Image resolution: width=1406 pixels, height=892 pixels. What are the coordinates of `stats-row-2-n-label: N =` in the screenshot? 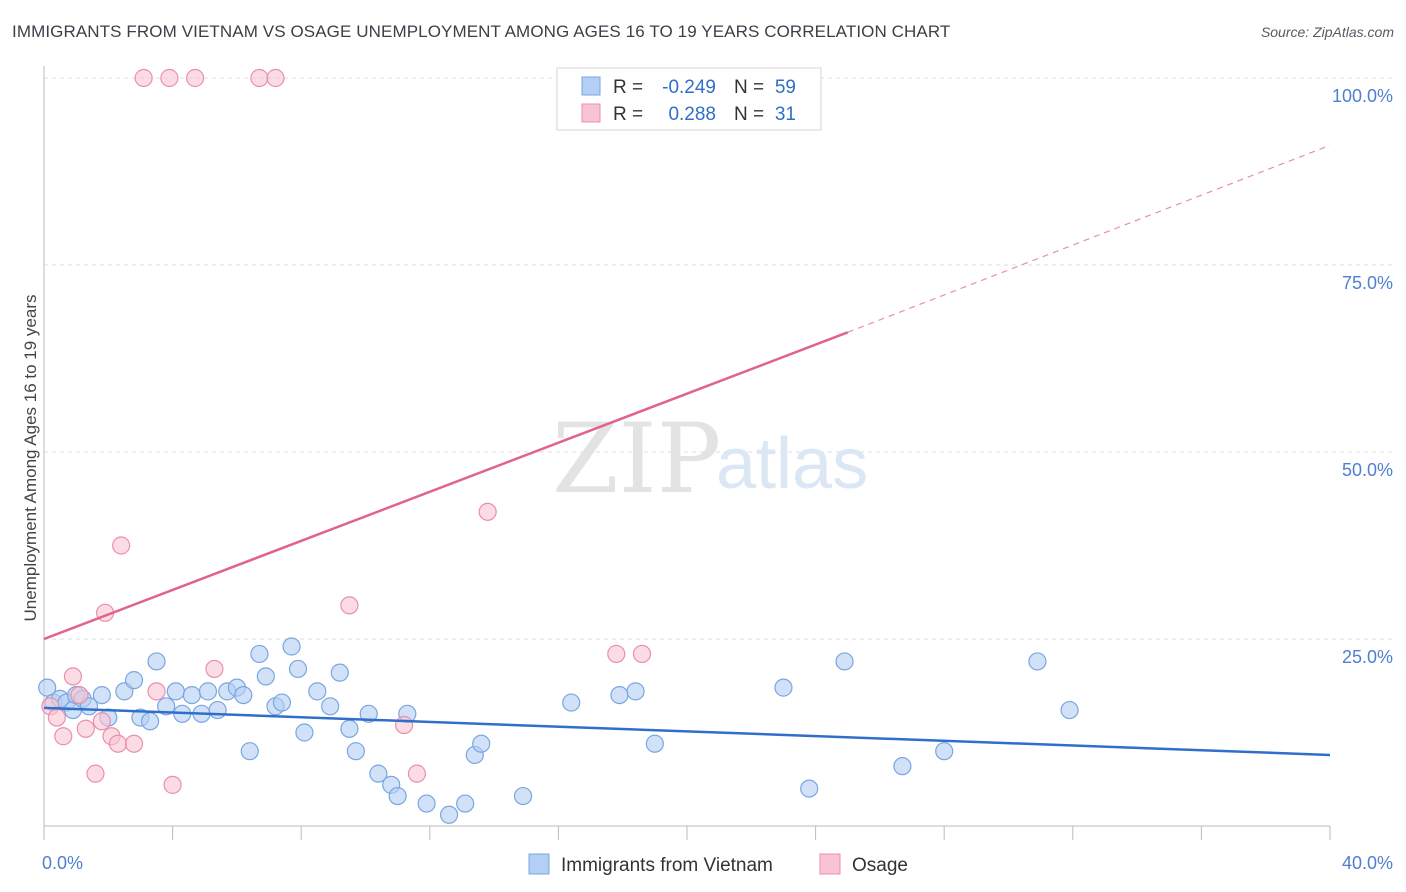 It's located at (749, 114).